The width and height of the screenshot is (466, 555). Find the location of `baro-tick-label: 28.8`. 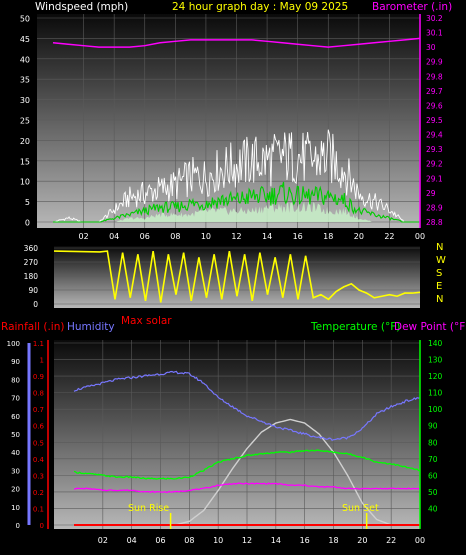

baro-tick-label: 28.8 is located at coordinates (434, 222).